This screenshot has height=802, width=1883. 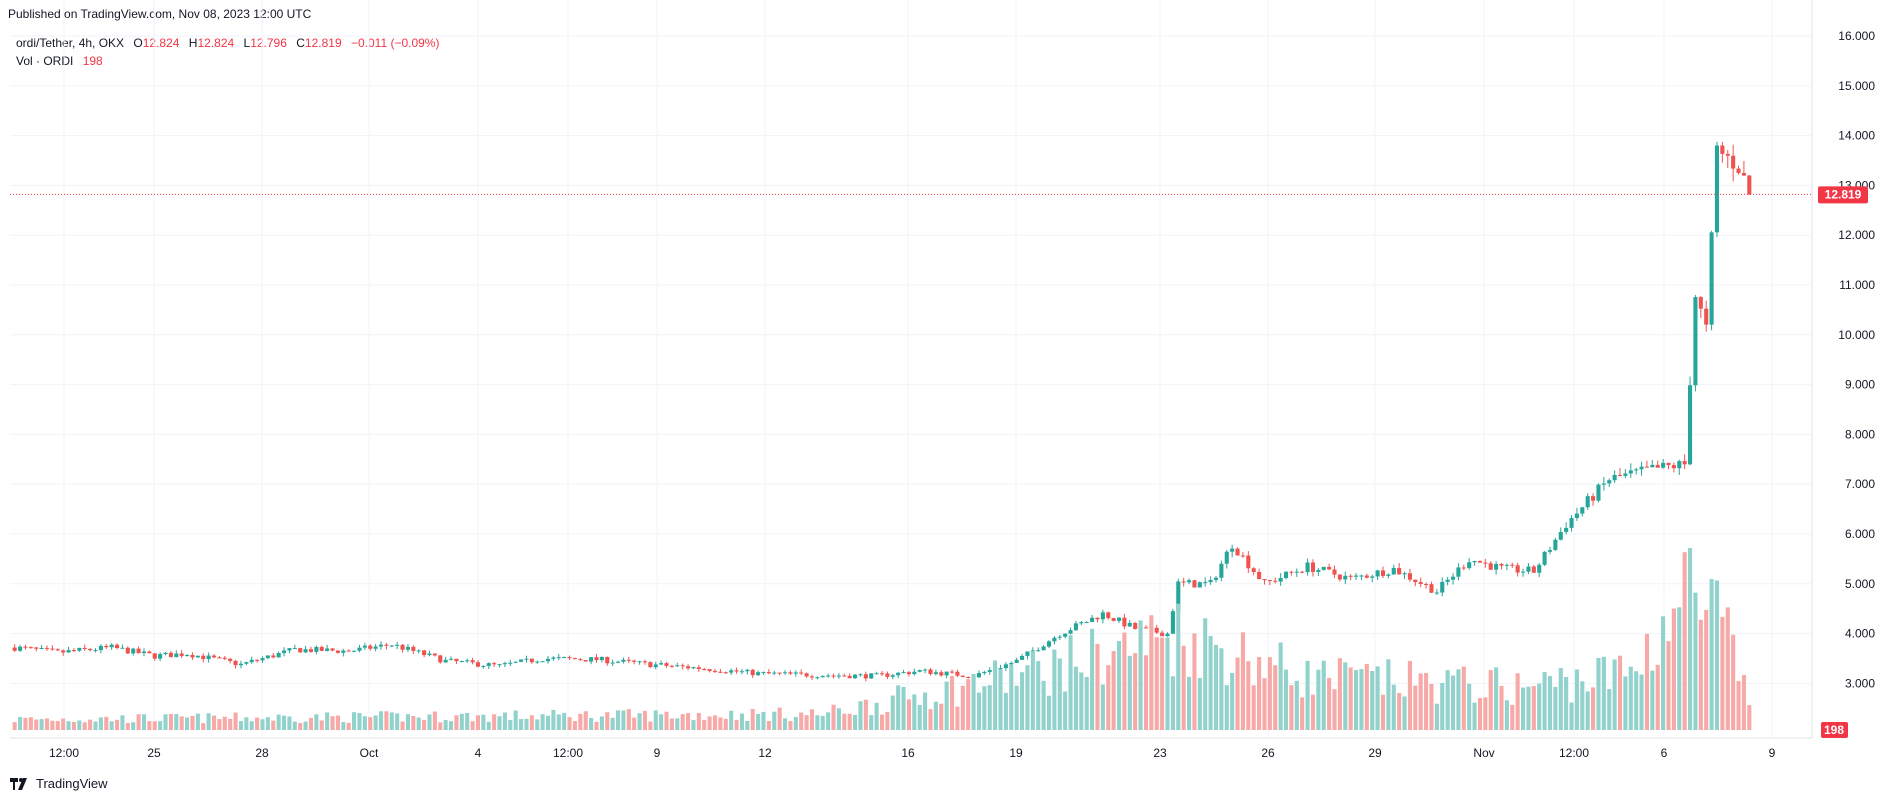 What do you see at coordinates (216, 43) in the screenshot?
I see `high-value: 12.824` at bounding box center [216, 43].